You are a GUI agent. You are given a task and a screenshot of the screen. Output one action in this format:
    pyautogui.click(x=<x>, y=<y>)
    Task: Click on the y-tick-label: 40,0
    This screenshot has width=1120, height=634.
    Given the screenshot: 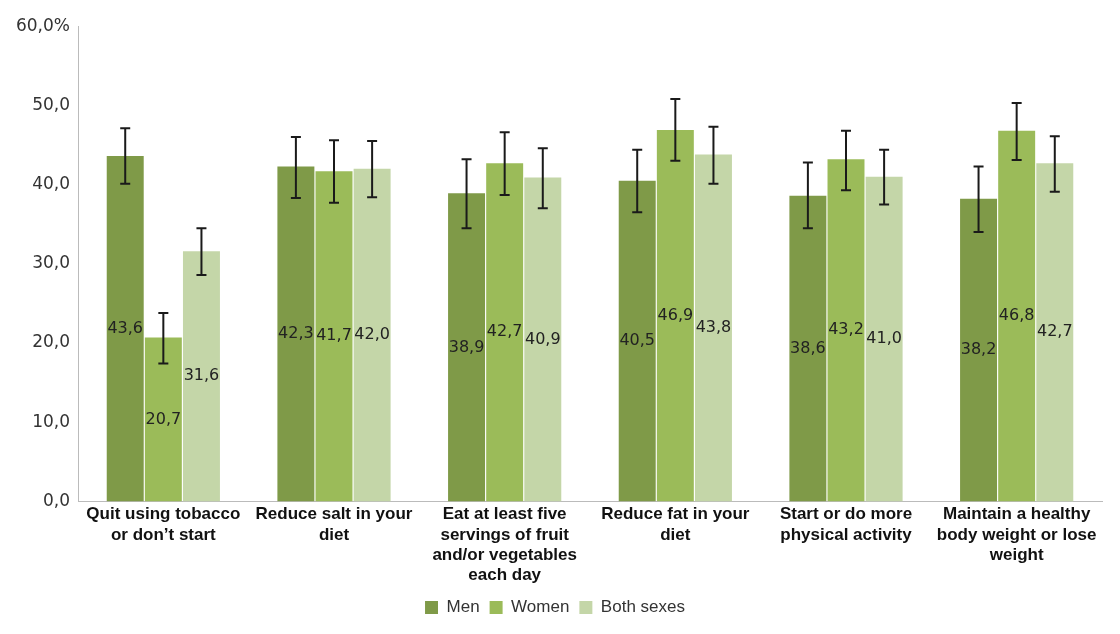 What is the action you would take?
    pyautogui.click(x=51, y=183)
    